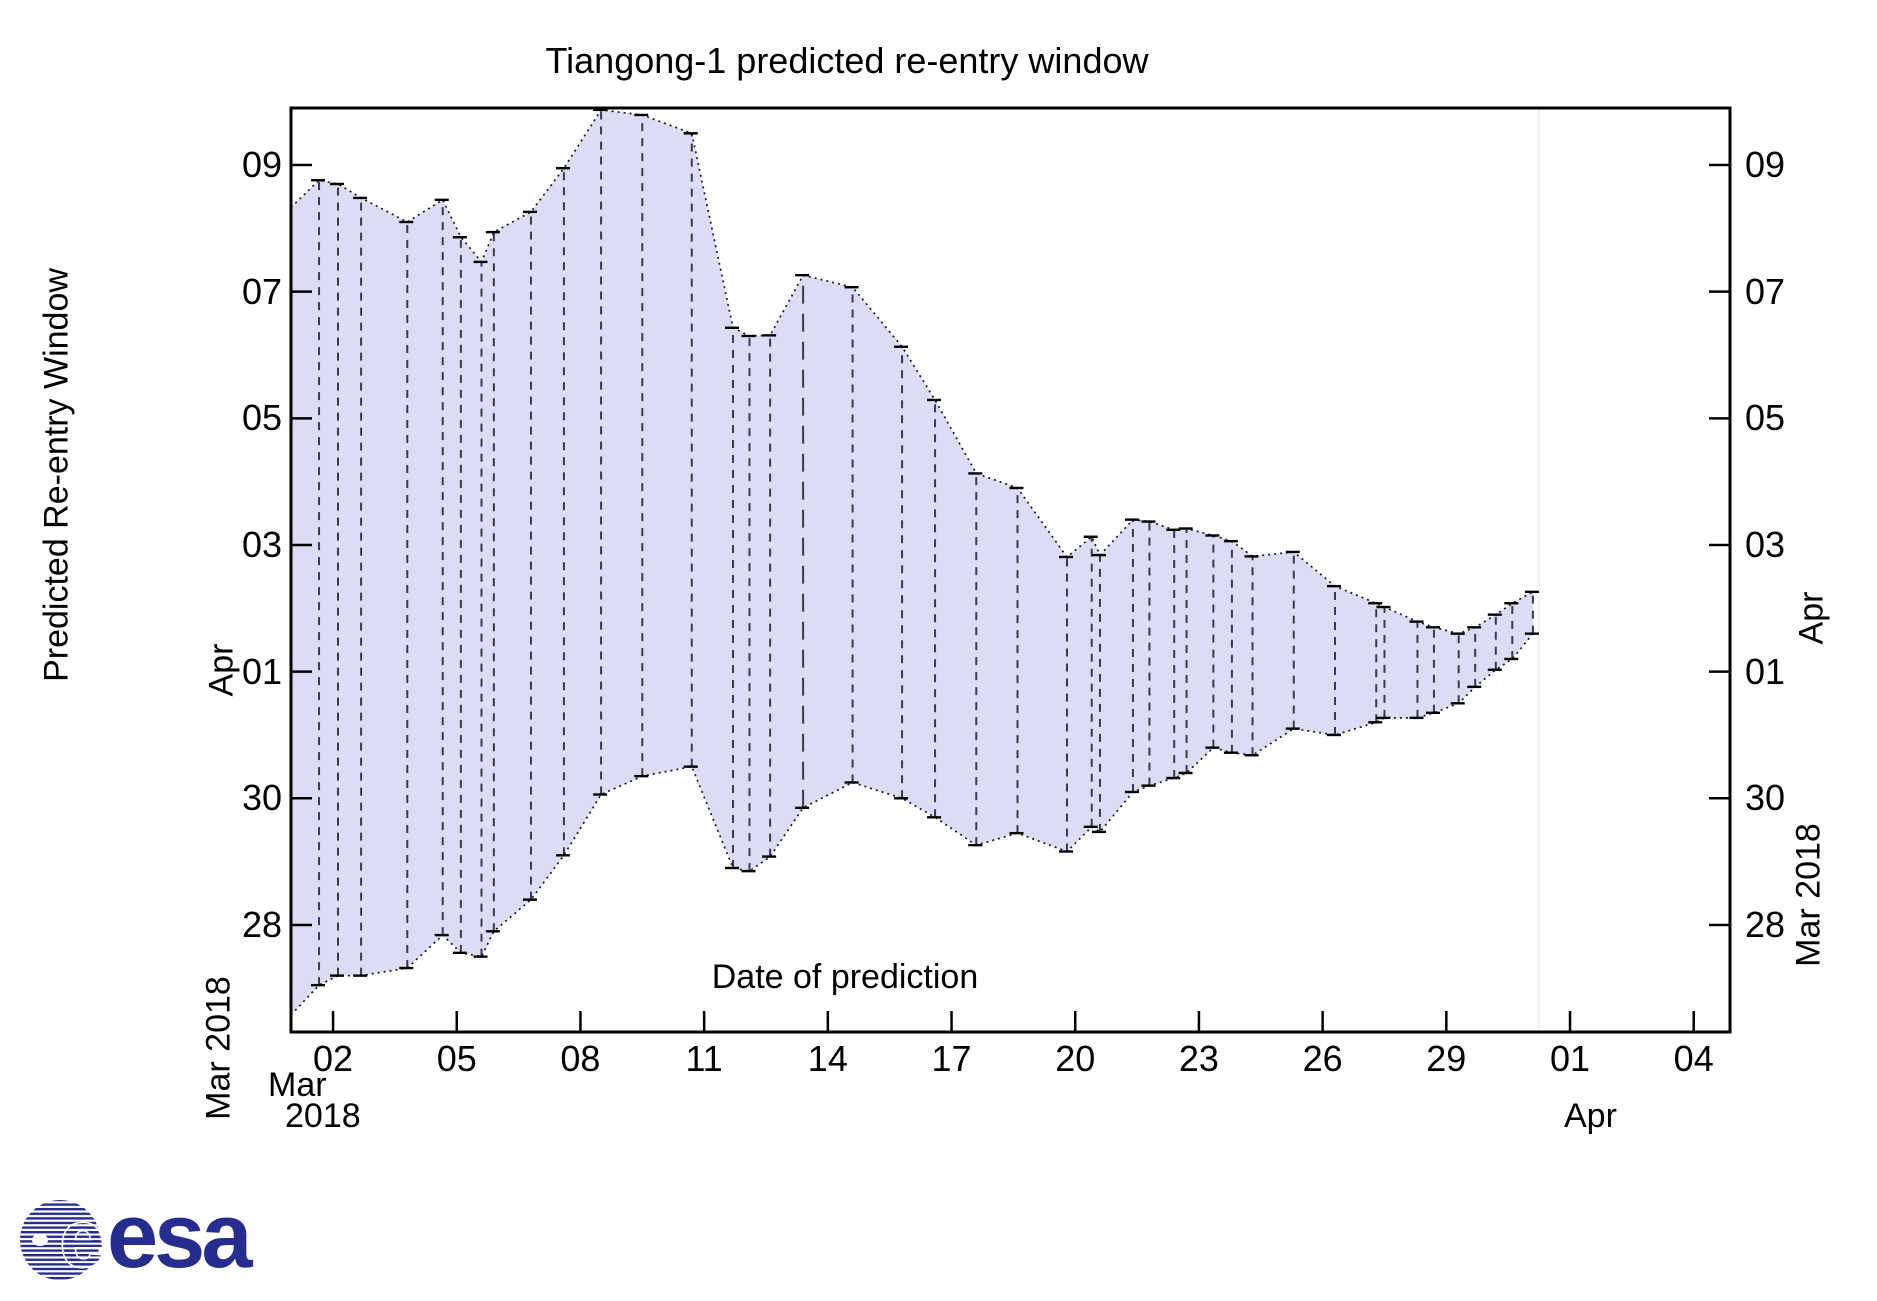 The image size is (1877, 1301). I want to click on y-tick-label-left: 03, so click(261, 544).